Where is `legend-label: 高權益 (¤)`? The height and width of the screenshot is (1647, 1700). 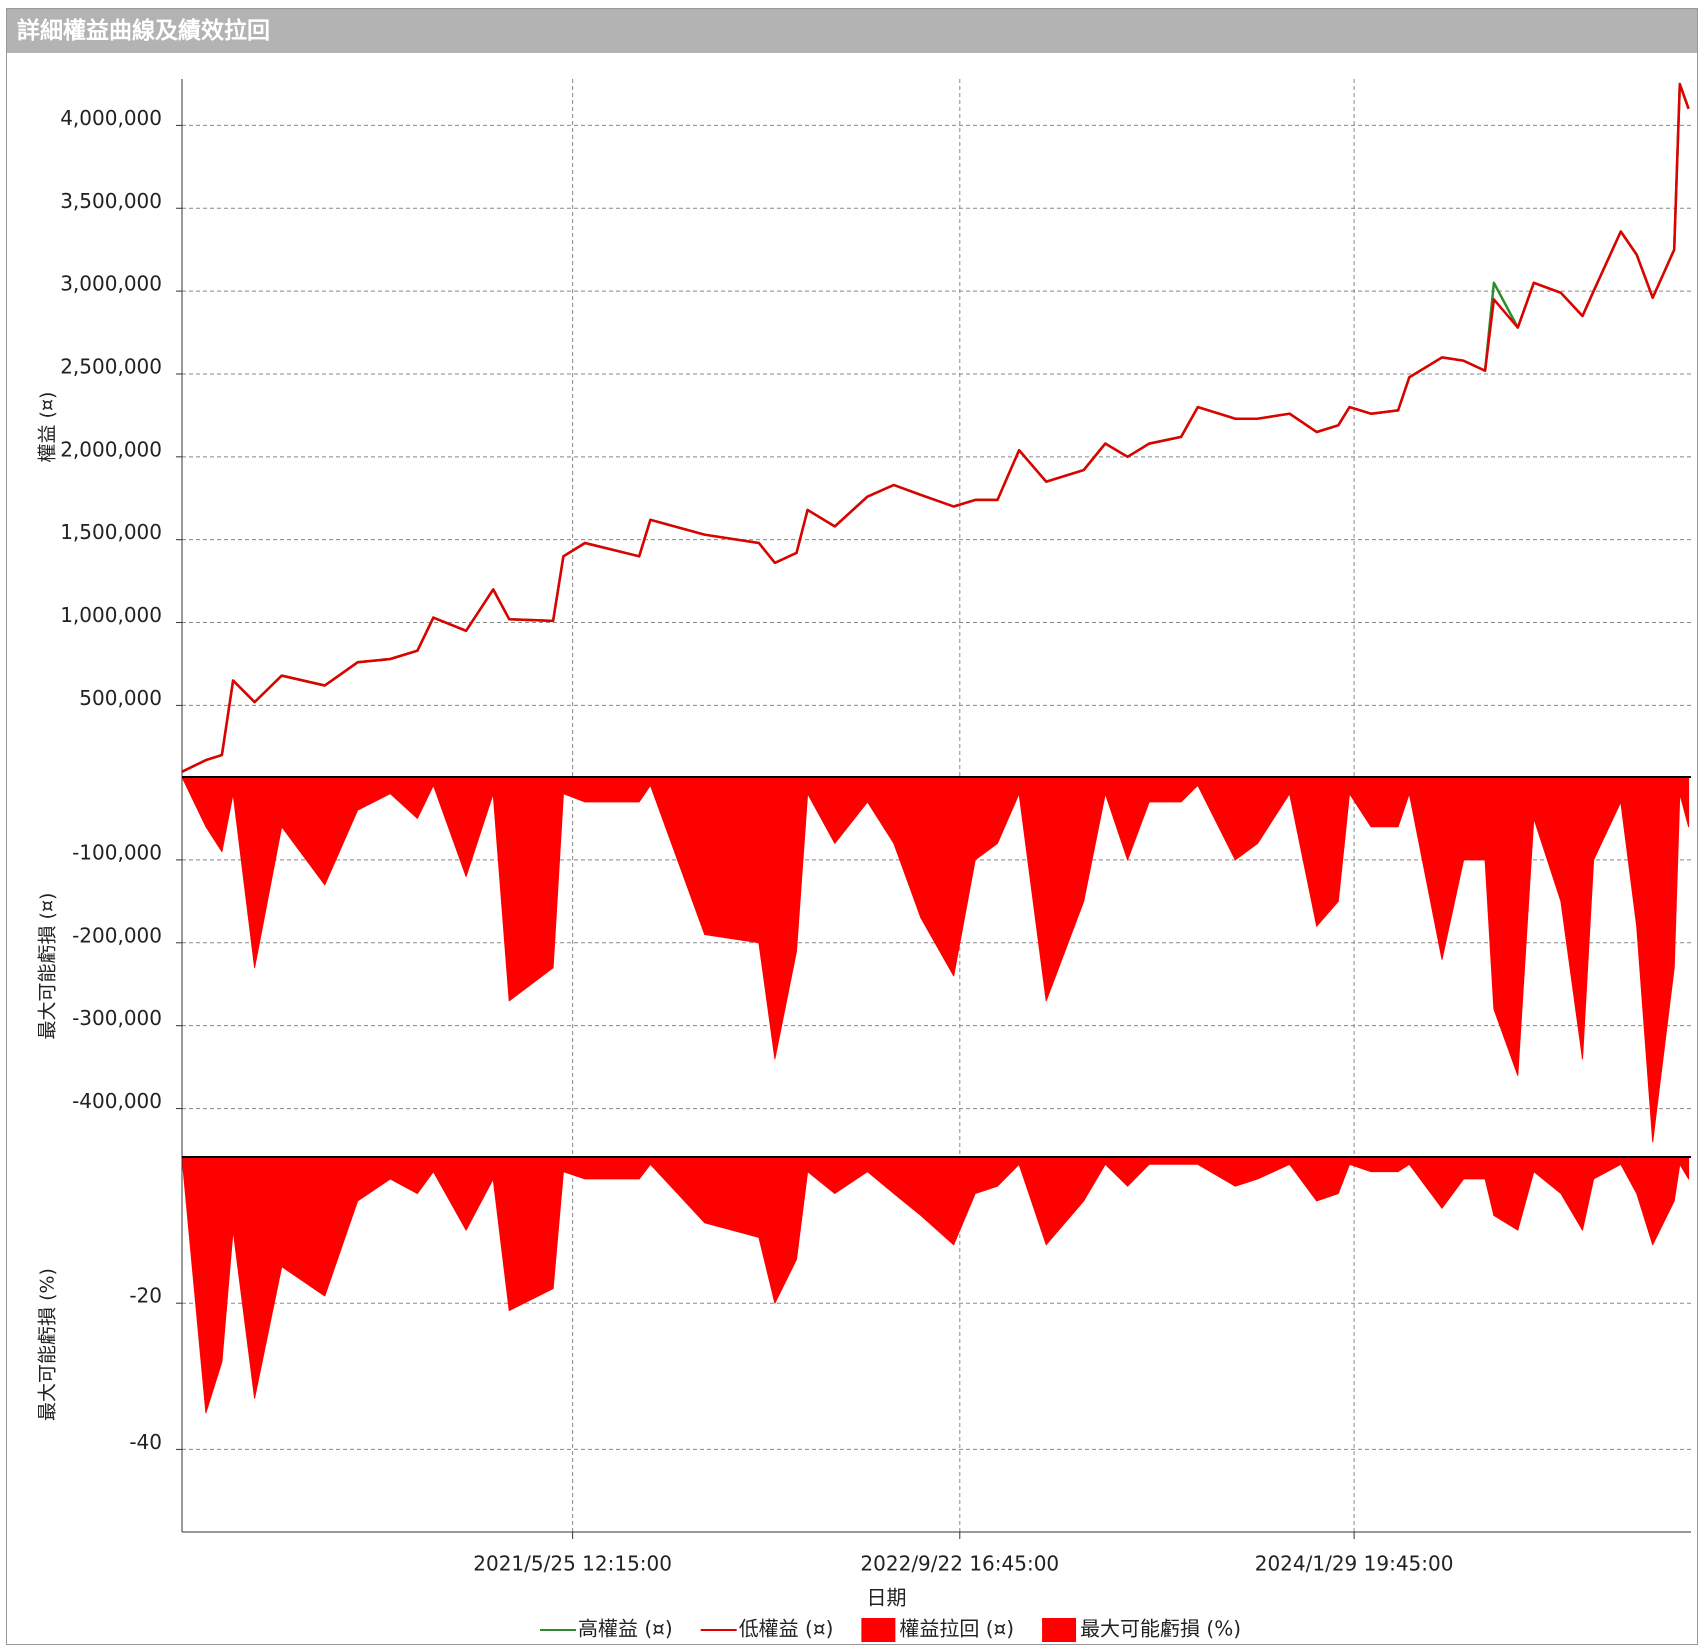
legend-label: 高權益 (¤) is located at coordinates (625, 1629).